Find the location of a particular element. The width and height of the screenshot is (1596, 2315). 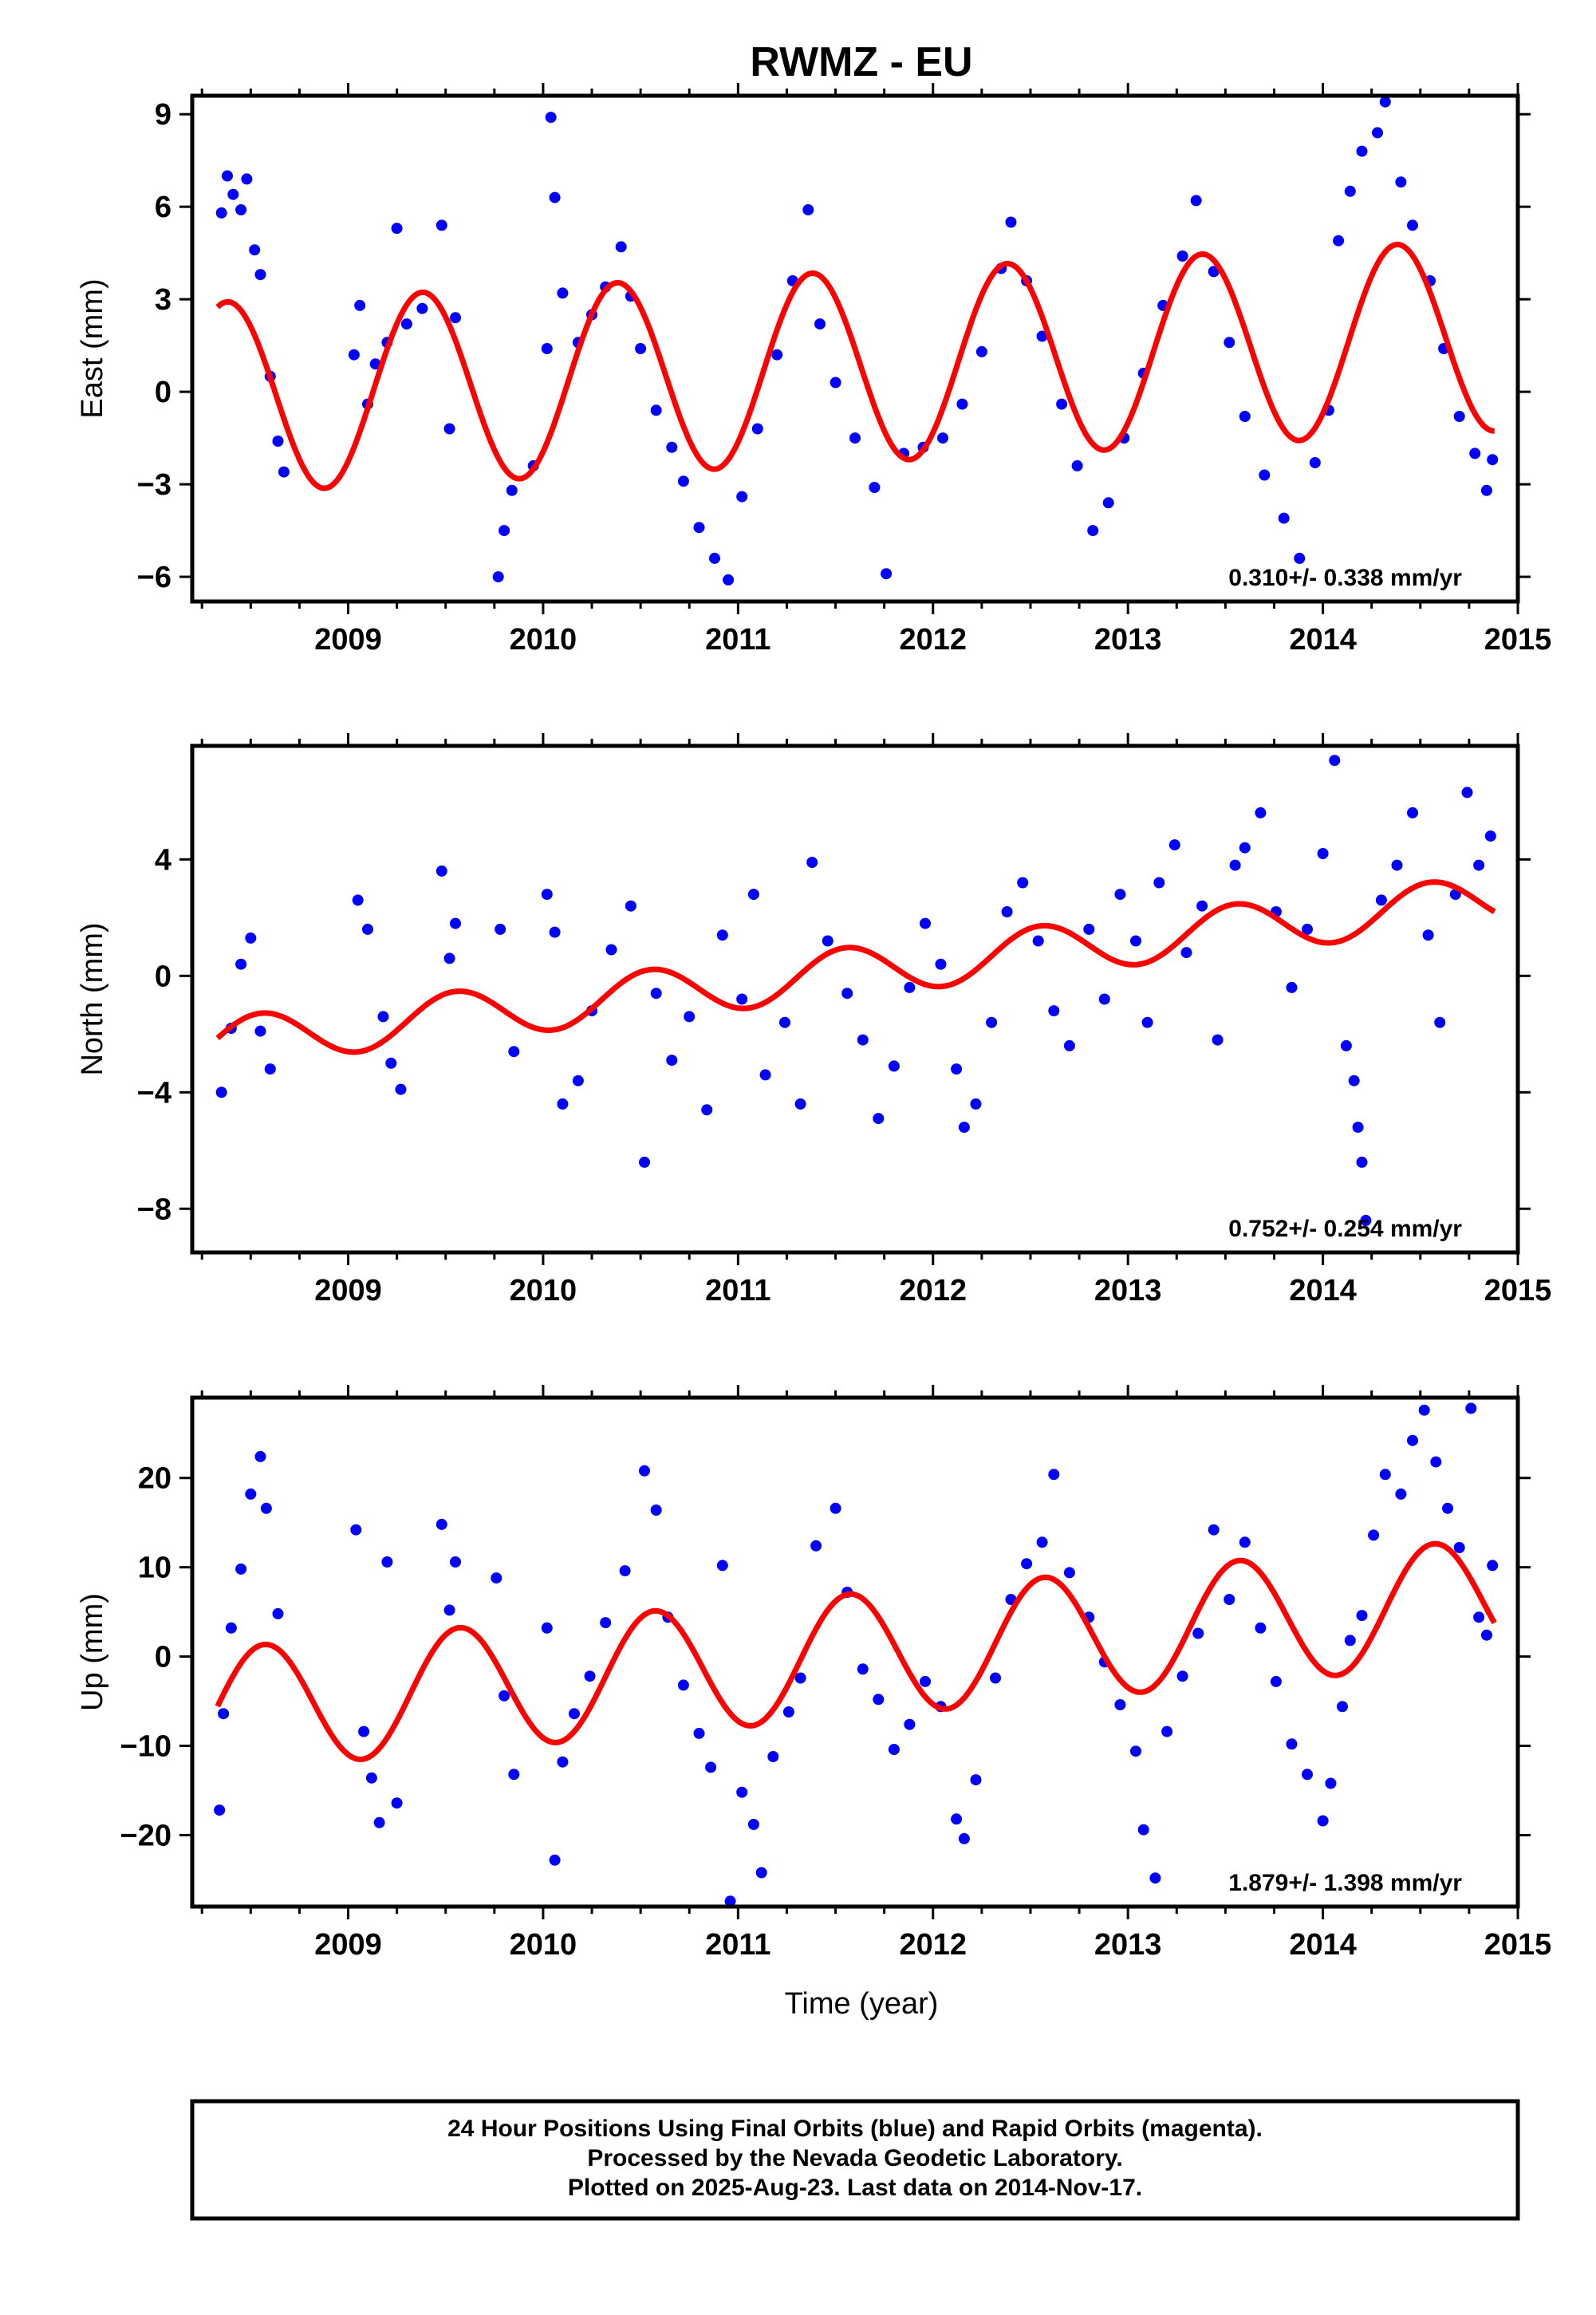

east-rate-label: 0.310+/- 0.338 mm/yr is located at coordinates (1345, 578).